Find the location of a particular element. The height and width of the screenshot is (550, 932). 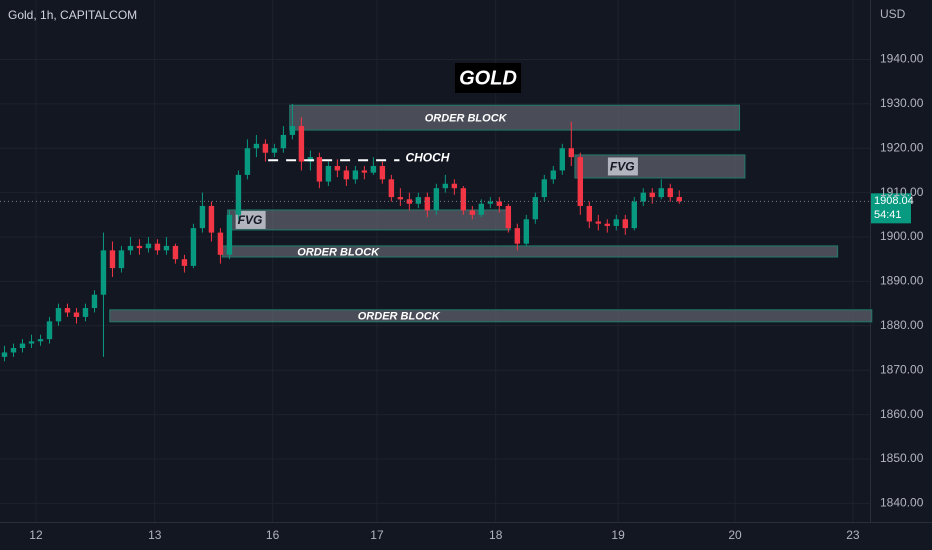

y-tick-label: 1840.00 is located at coordinates (902, 503).